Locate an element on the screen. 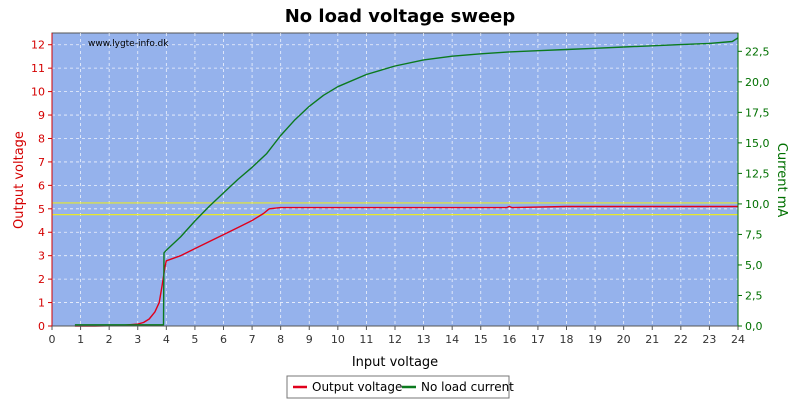  y-right-tick-label: 20,0 is located at coordinates (757, 82).